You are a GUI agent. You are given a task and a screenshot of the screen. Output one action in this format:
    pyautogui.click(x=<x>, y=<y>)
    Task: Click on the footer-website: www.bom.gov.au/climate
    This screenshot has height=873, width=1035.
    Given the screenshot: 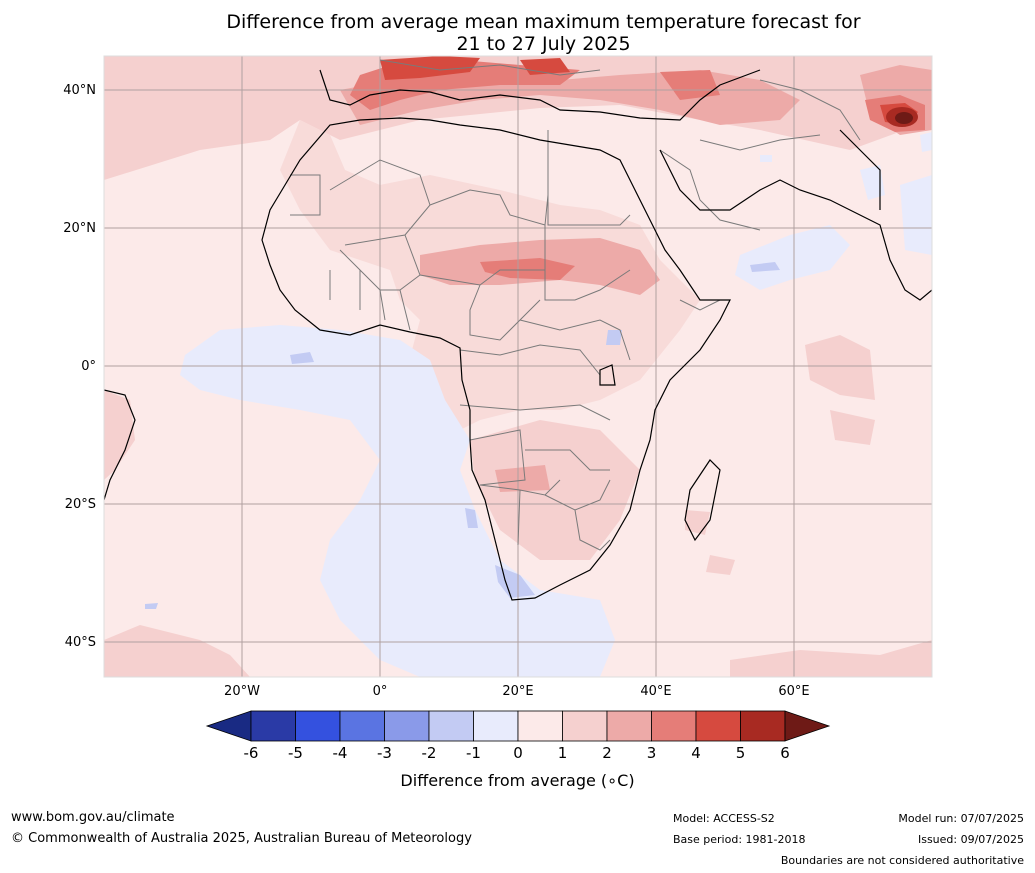 What is the action you would take?
    pyautogui.click(x=93, y=817)
    